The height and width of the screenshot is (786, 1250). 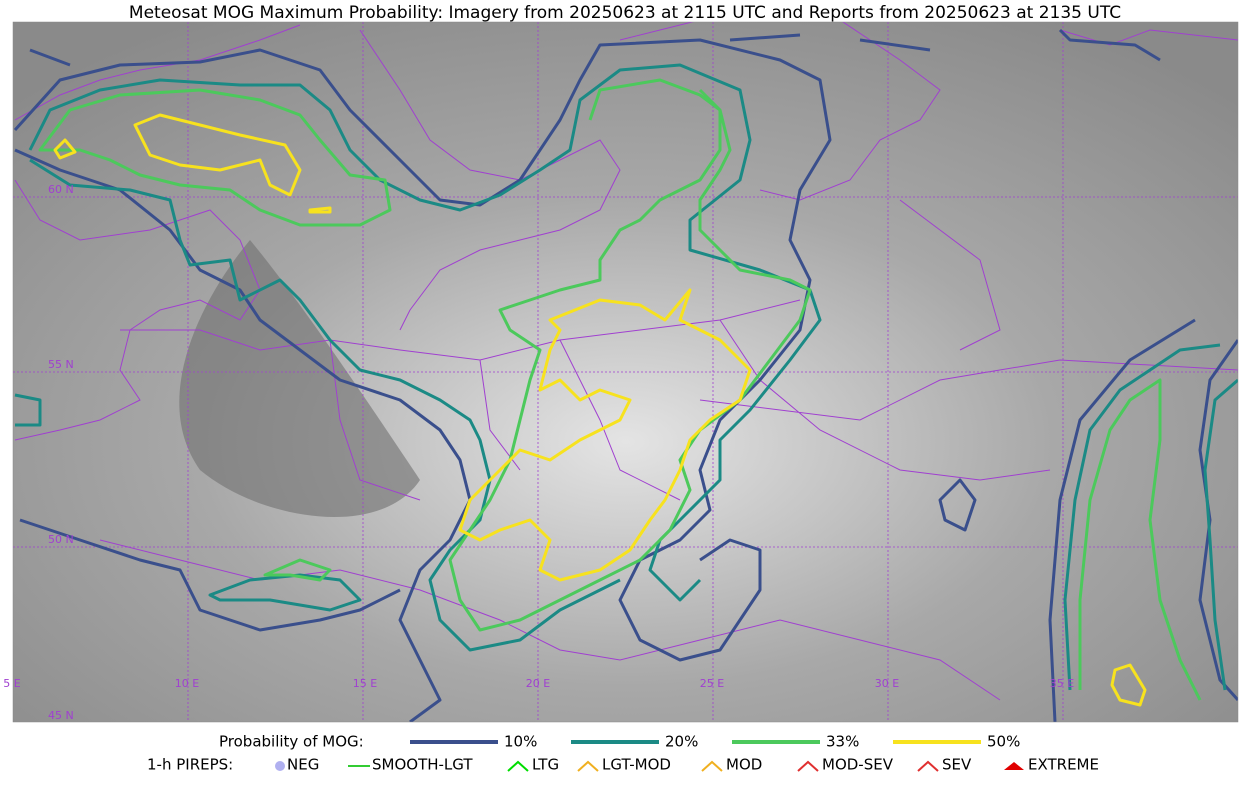 What do you see at coordinates (858, 765) in the screenshot?
I see `pirep-label: MOD-SEV` at bounding box center [858, 765].